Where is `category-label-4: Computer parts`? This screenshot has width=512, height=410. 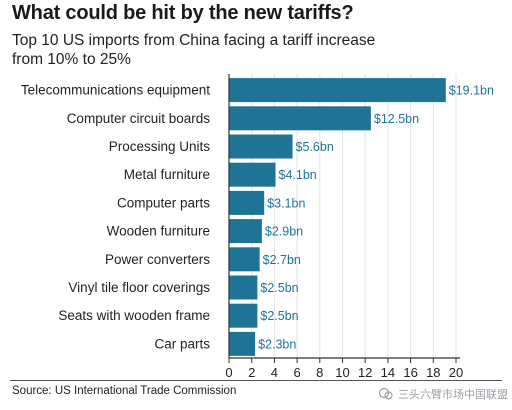 category-label-4: Computer parts is located at coordinates (163, 202).